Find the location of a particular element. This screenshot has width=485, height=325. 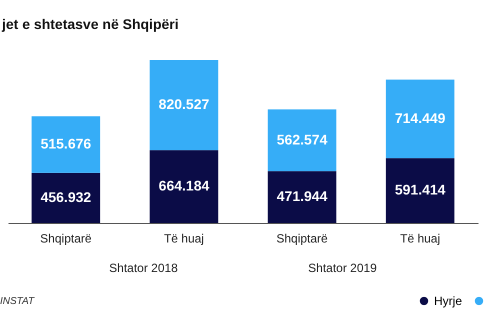

data-label: 820.527 is located at coordinates (184, 104).